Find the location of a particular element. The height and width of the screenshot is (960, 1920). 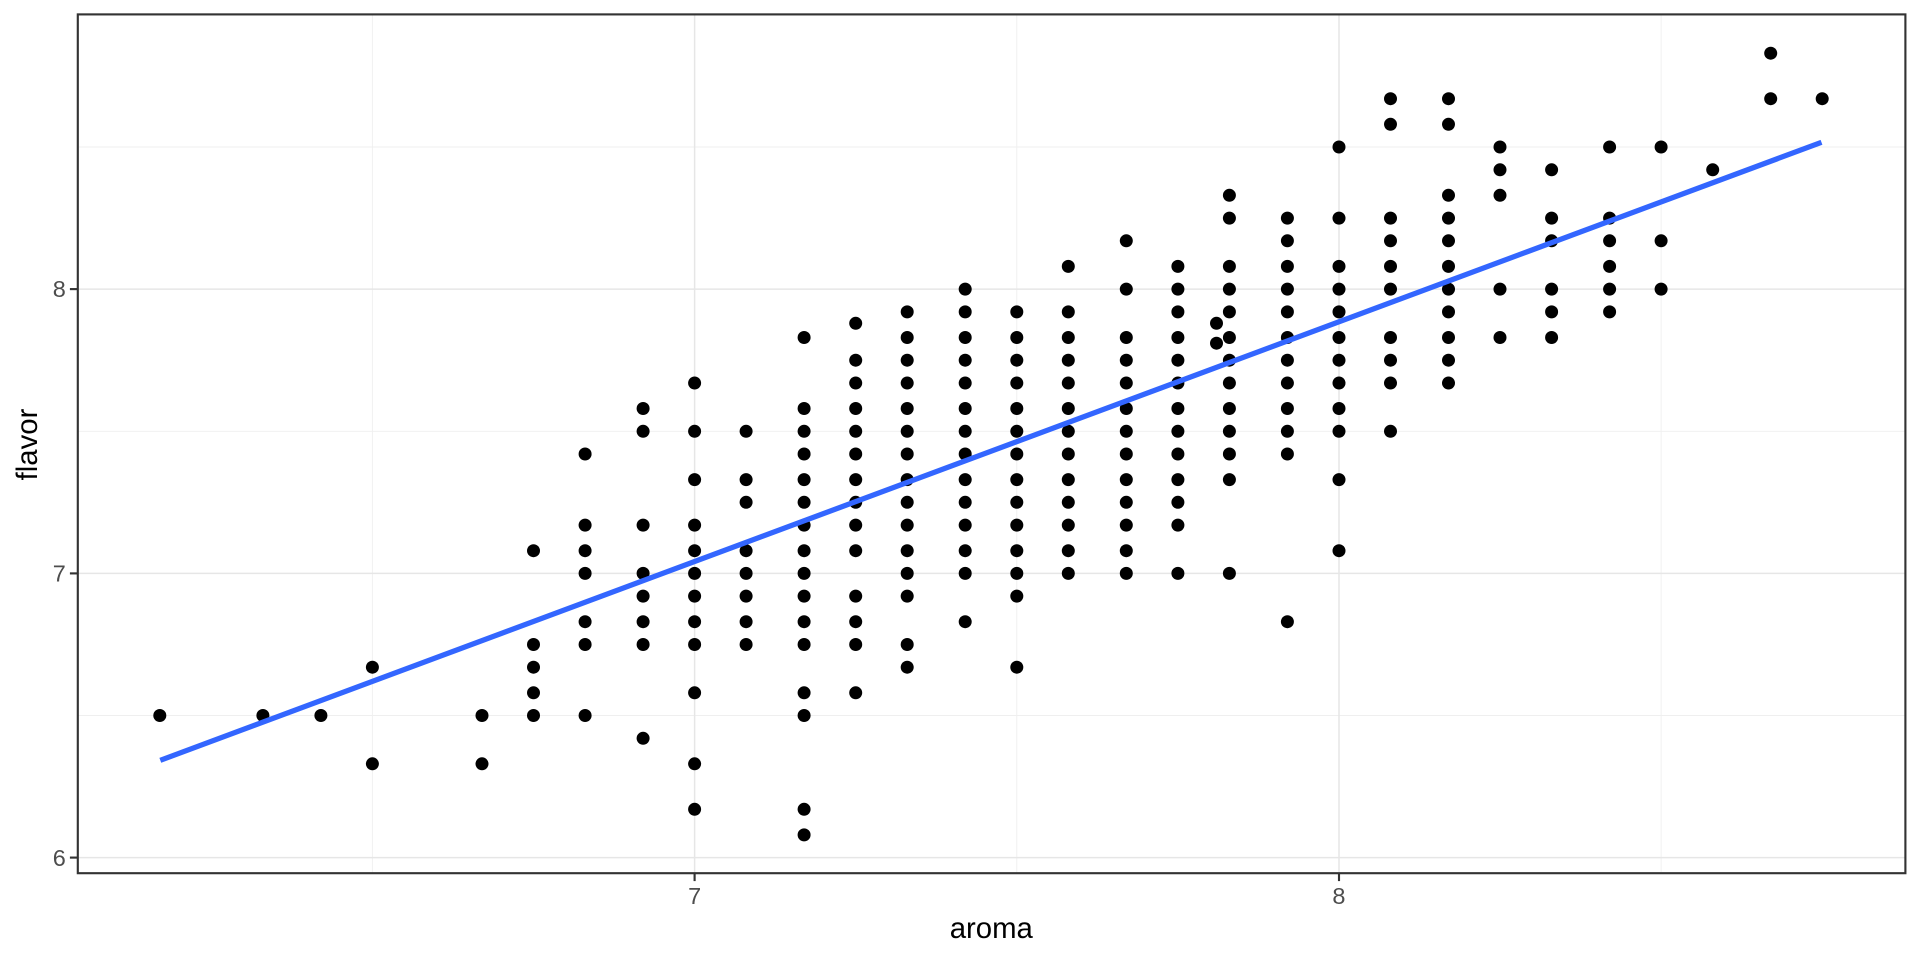

svg-text: aroma is located at coordinates (992, 928).